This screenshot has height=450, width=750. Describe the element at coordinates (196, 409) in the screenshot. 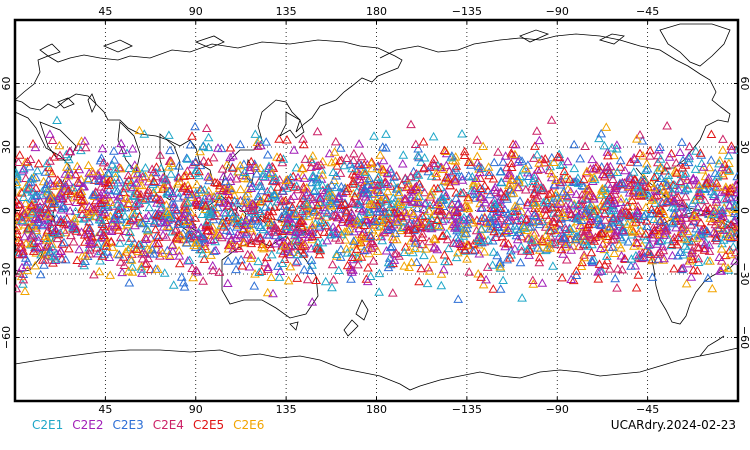

I see `longitude-label: 90` at that location.